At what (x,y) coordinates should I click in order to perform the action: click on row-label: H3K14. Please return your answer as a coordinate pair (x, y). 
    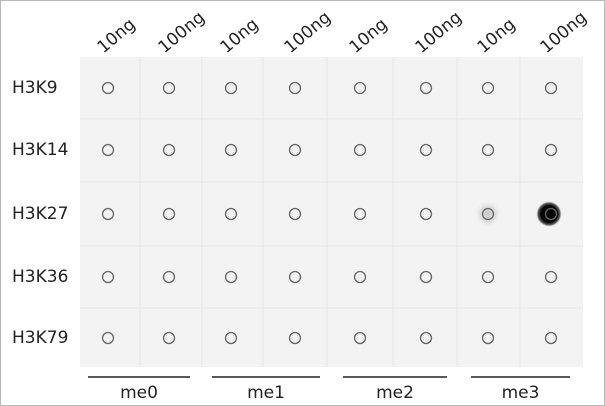
    Looking at the image, I should click on (40, 150).